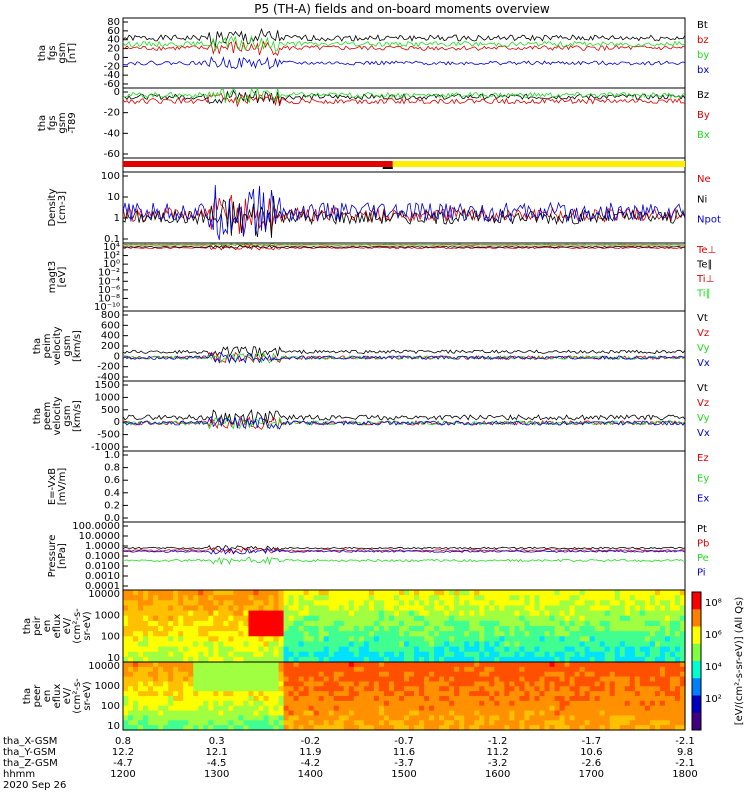 This screenshot has height=800, width=750. I want to click on y-tick-label: 20, so click(113, 49).